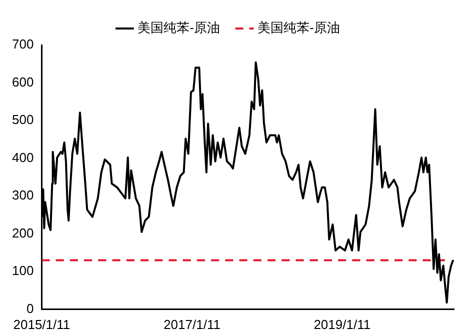 The height and width of the screenshot is (336, 476). What do you see at coordinates (23, 195) in the screenshot?
I see `y-tick-label: 300` at bounding box center [23, 195].